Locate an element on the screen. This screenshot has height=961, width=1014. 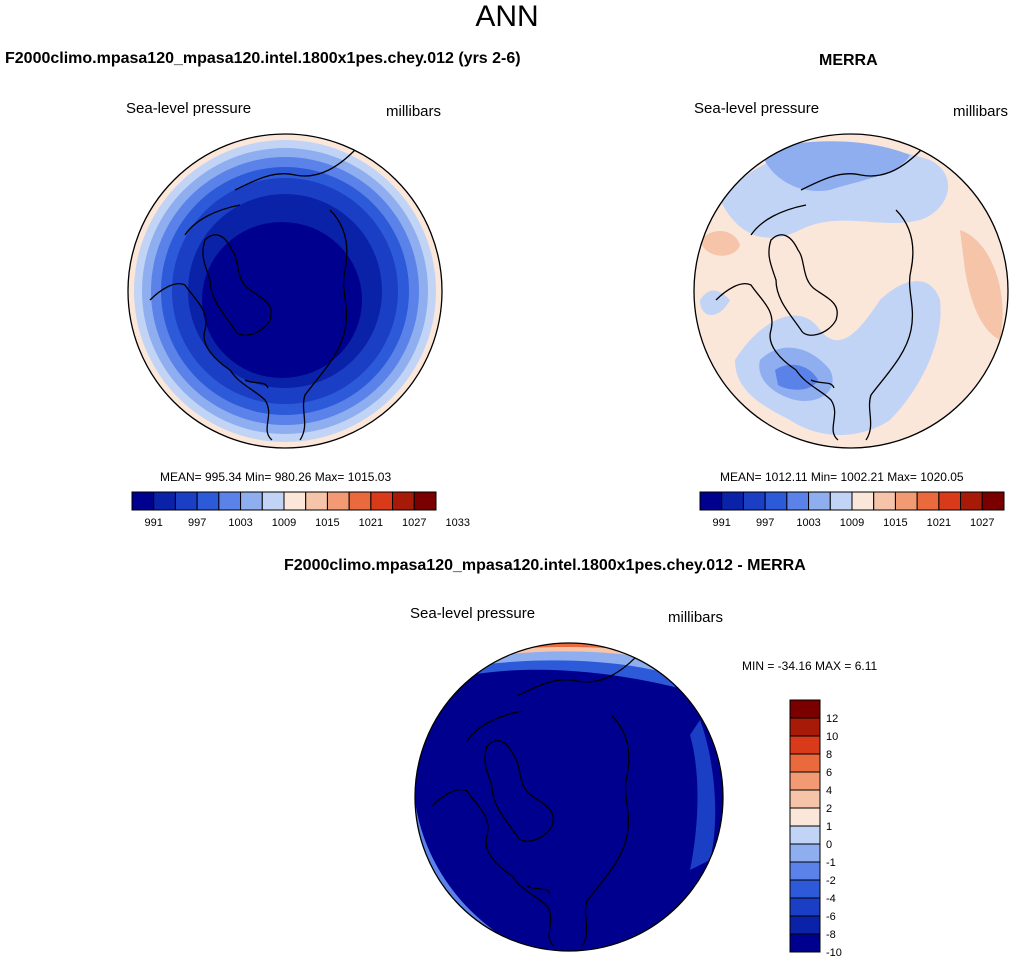
colorbar-tick-label: -6 is located at coordinates (831, 917).